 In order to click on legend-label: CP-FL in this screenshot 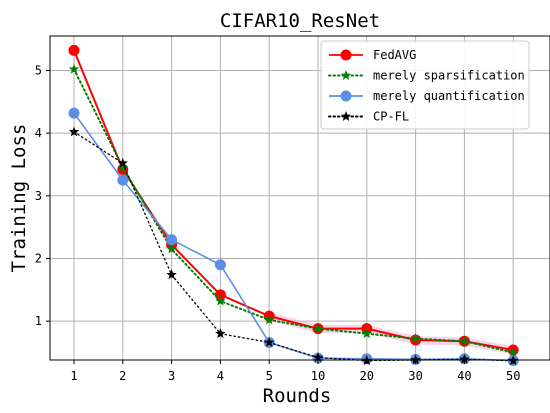, I will do `click(391, 117)`.